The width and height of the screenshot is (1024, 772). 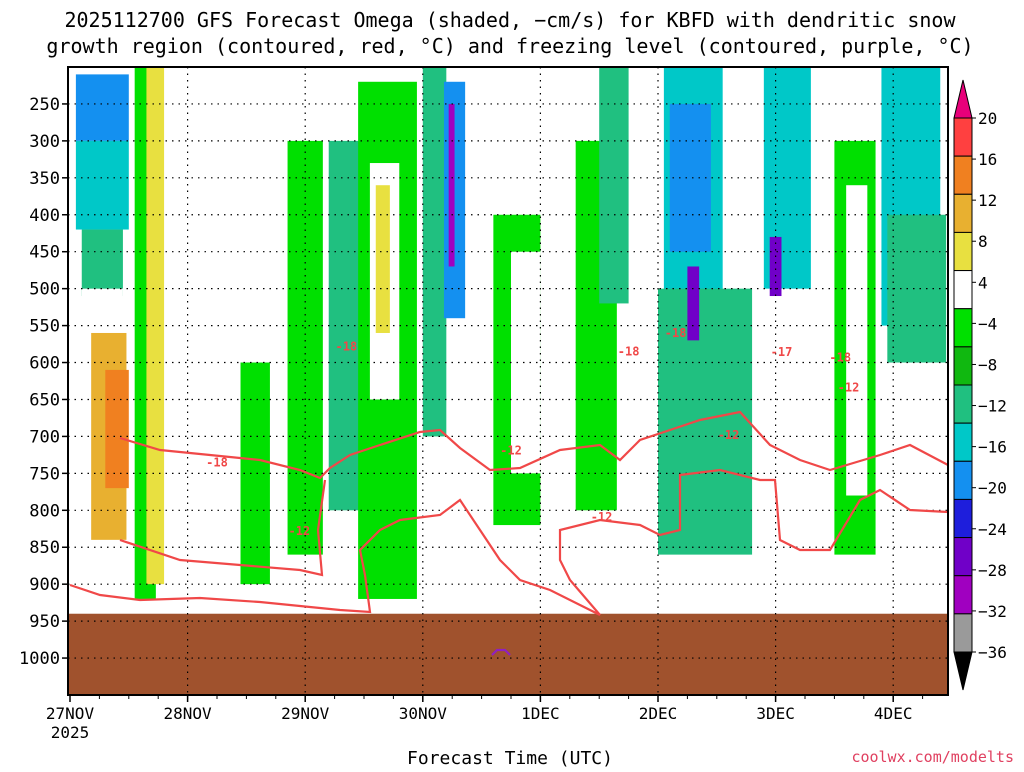 What do you see at coordinates (44, 622) in the screenshot?
I see `y-tick-label-950: 950` at bounding box center [44, 622].